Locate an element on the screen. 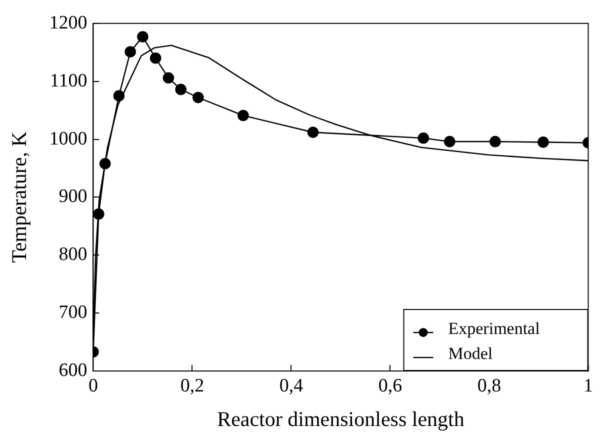  y-axis-title: Temperature, K is located at coordinates (19, 197).